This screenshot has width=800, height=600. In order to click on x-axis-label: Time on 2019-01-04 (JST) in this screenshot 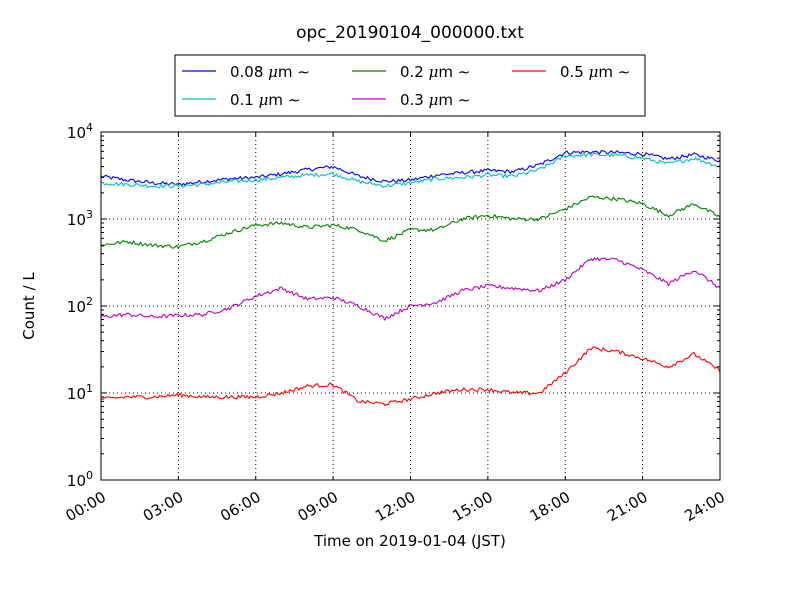, I will do `click(409, 541)`.